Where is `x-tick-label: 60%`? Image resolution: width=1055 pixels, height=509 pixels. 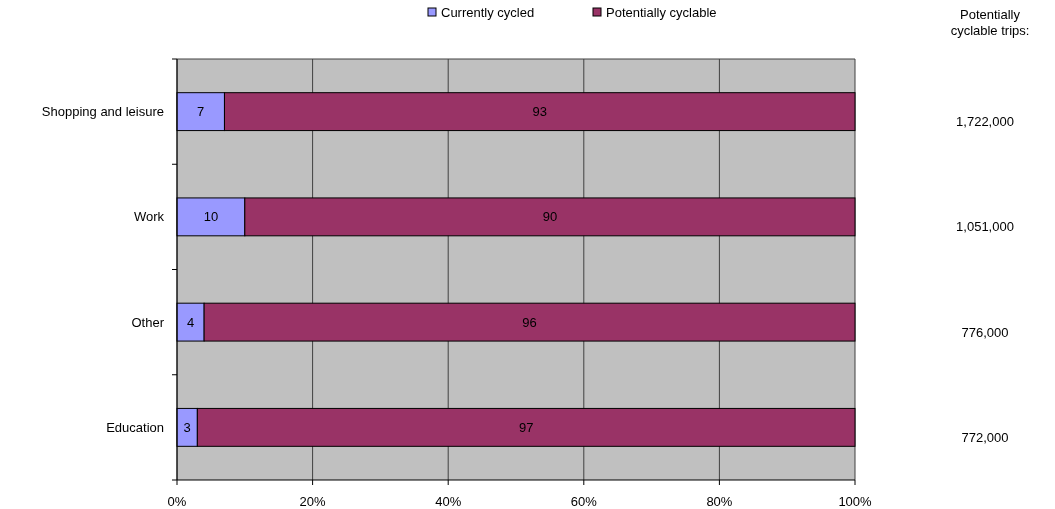
x-tick-label: 60% is located at coordinates (584, 501).